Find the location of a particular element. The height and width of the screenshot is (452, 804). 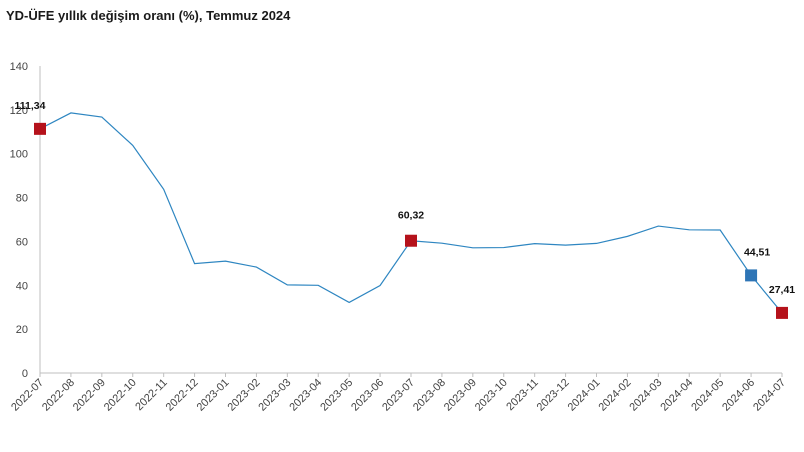

x-tick-label: 2024-02 is located at coordinates (615, 395).